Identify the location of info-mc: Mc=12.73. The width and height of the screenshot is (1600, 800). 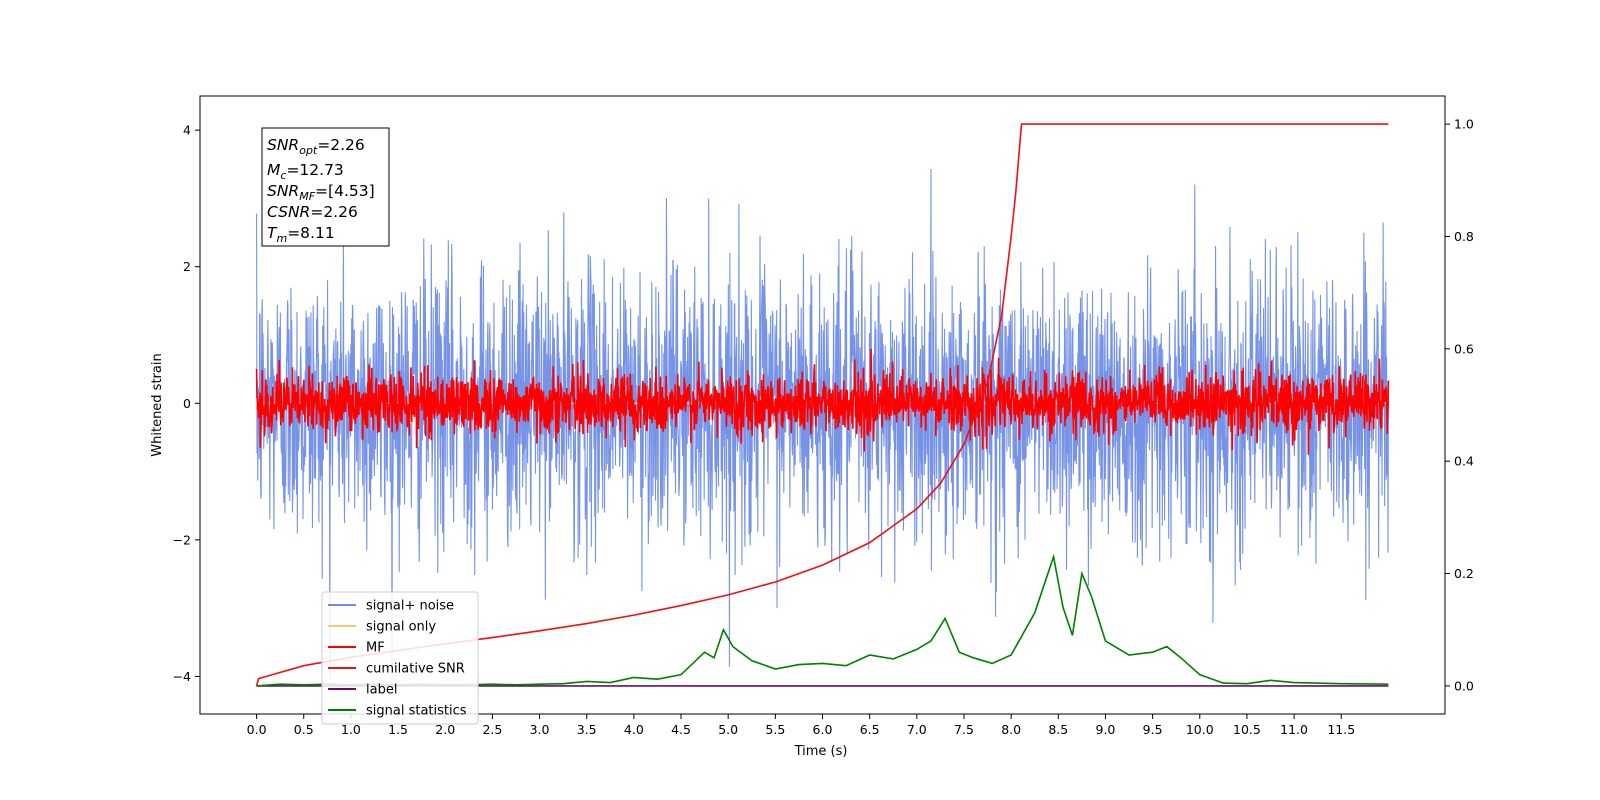
(305, 171).